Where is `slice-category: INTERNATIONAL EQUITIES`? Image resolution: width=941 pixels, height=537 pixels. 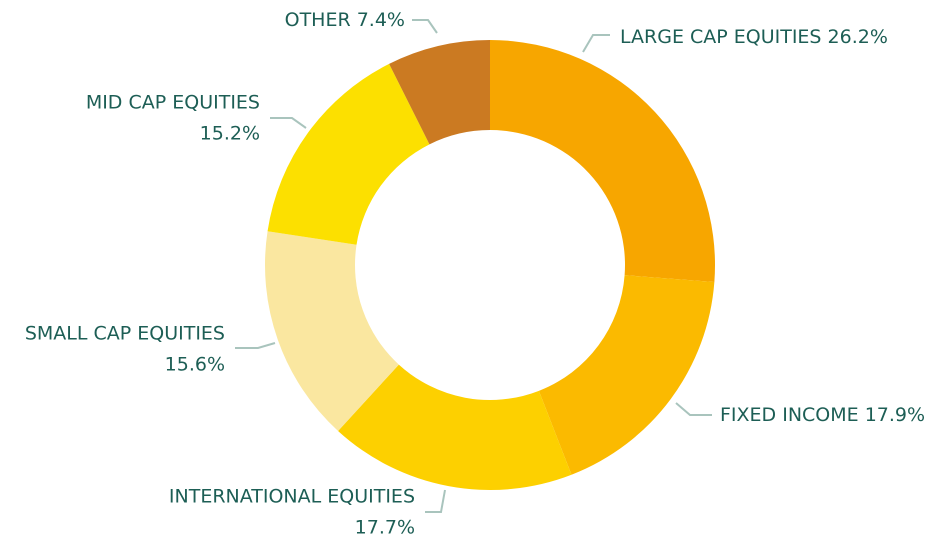
slice-category: INTERNATIONAL EQUITIES is located at coordinates (292, 497).